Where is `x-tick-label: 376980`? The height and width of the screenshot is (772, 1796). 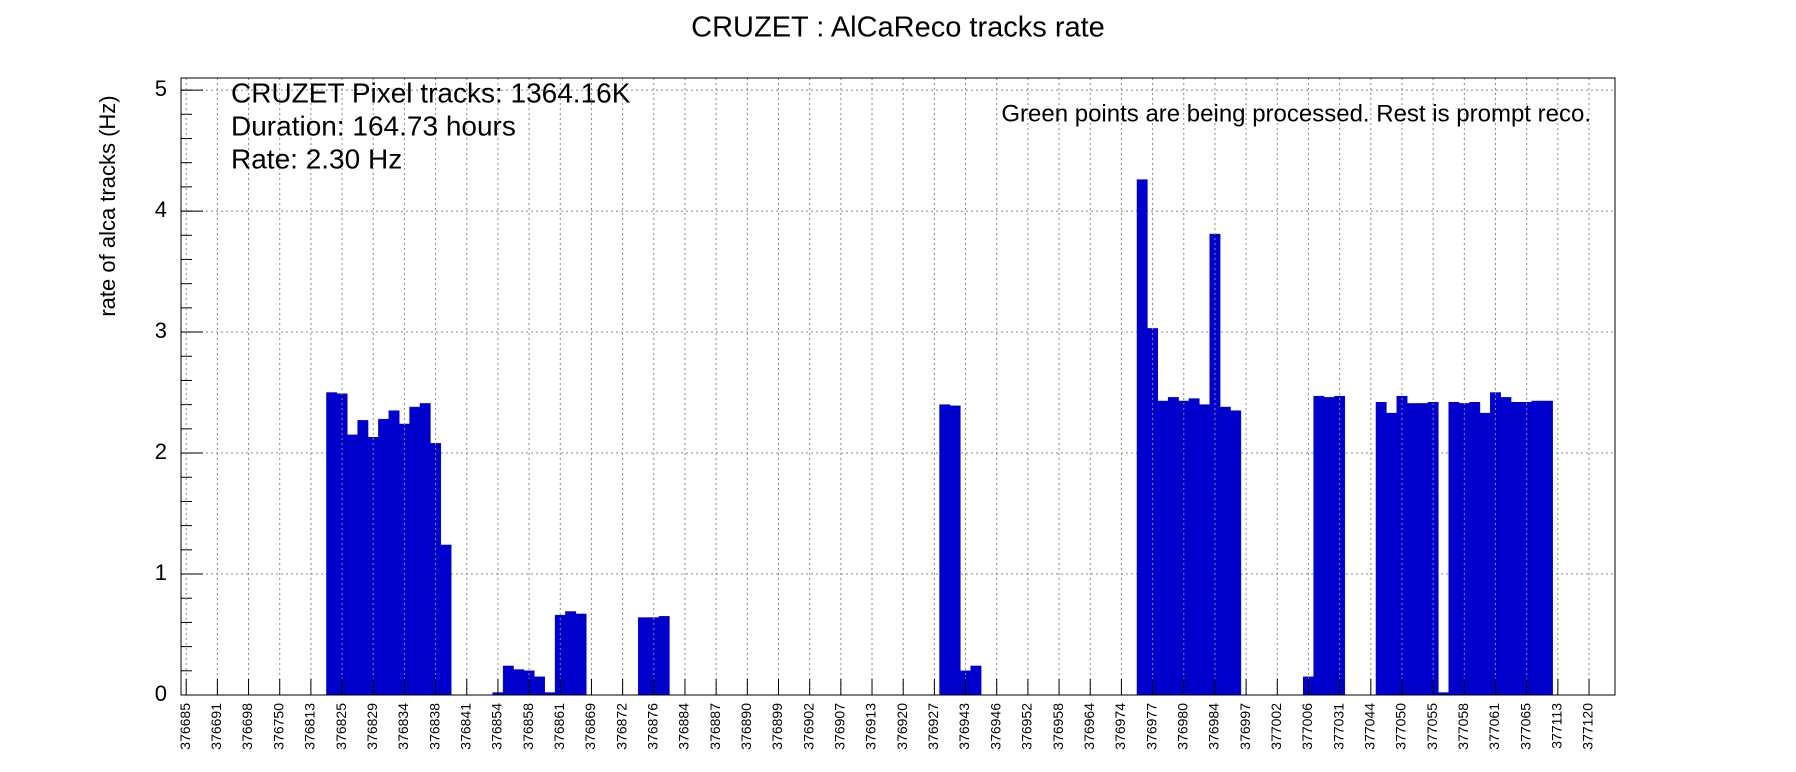 x-tick-label: 376980 is located at coordinates (1182, 726).